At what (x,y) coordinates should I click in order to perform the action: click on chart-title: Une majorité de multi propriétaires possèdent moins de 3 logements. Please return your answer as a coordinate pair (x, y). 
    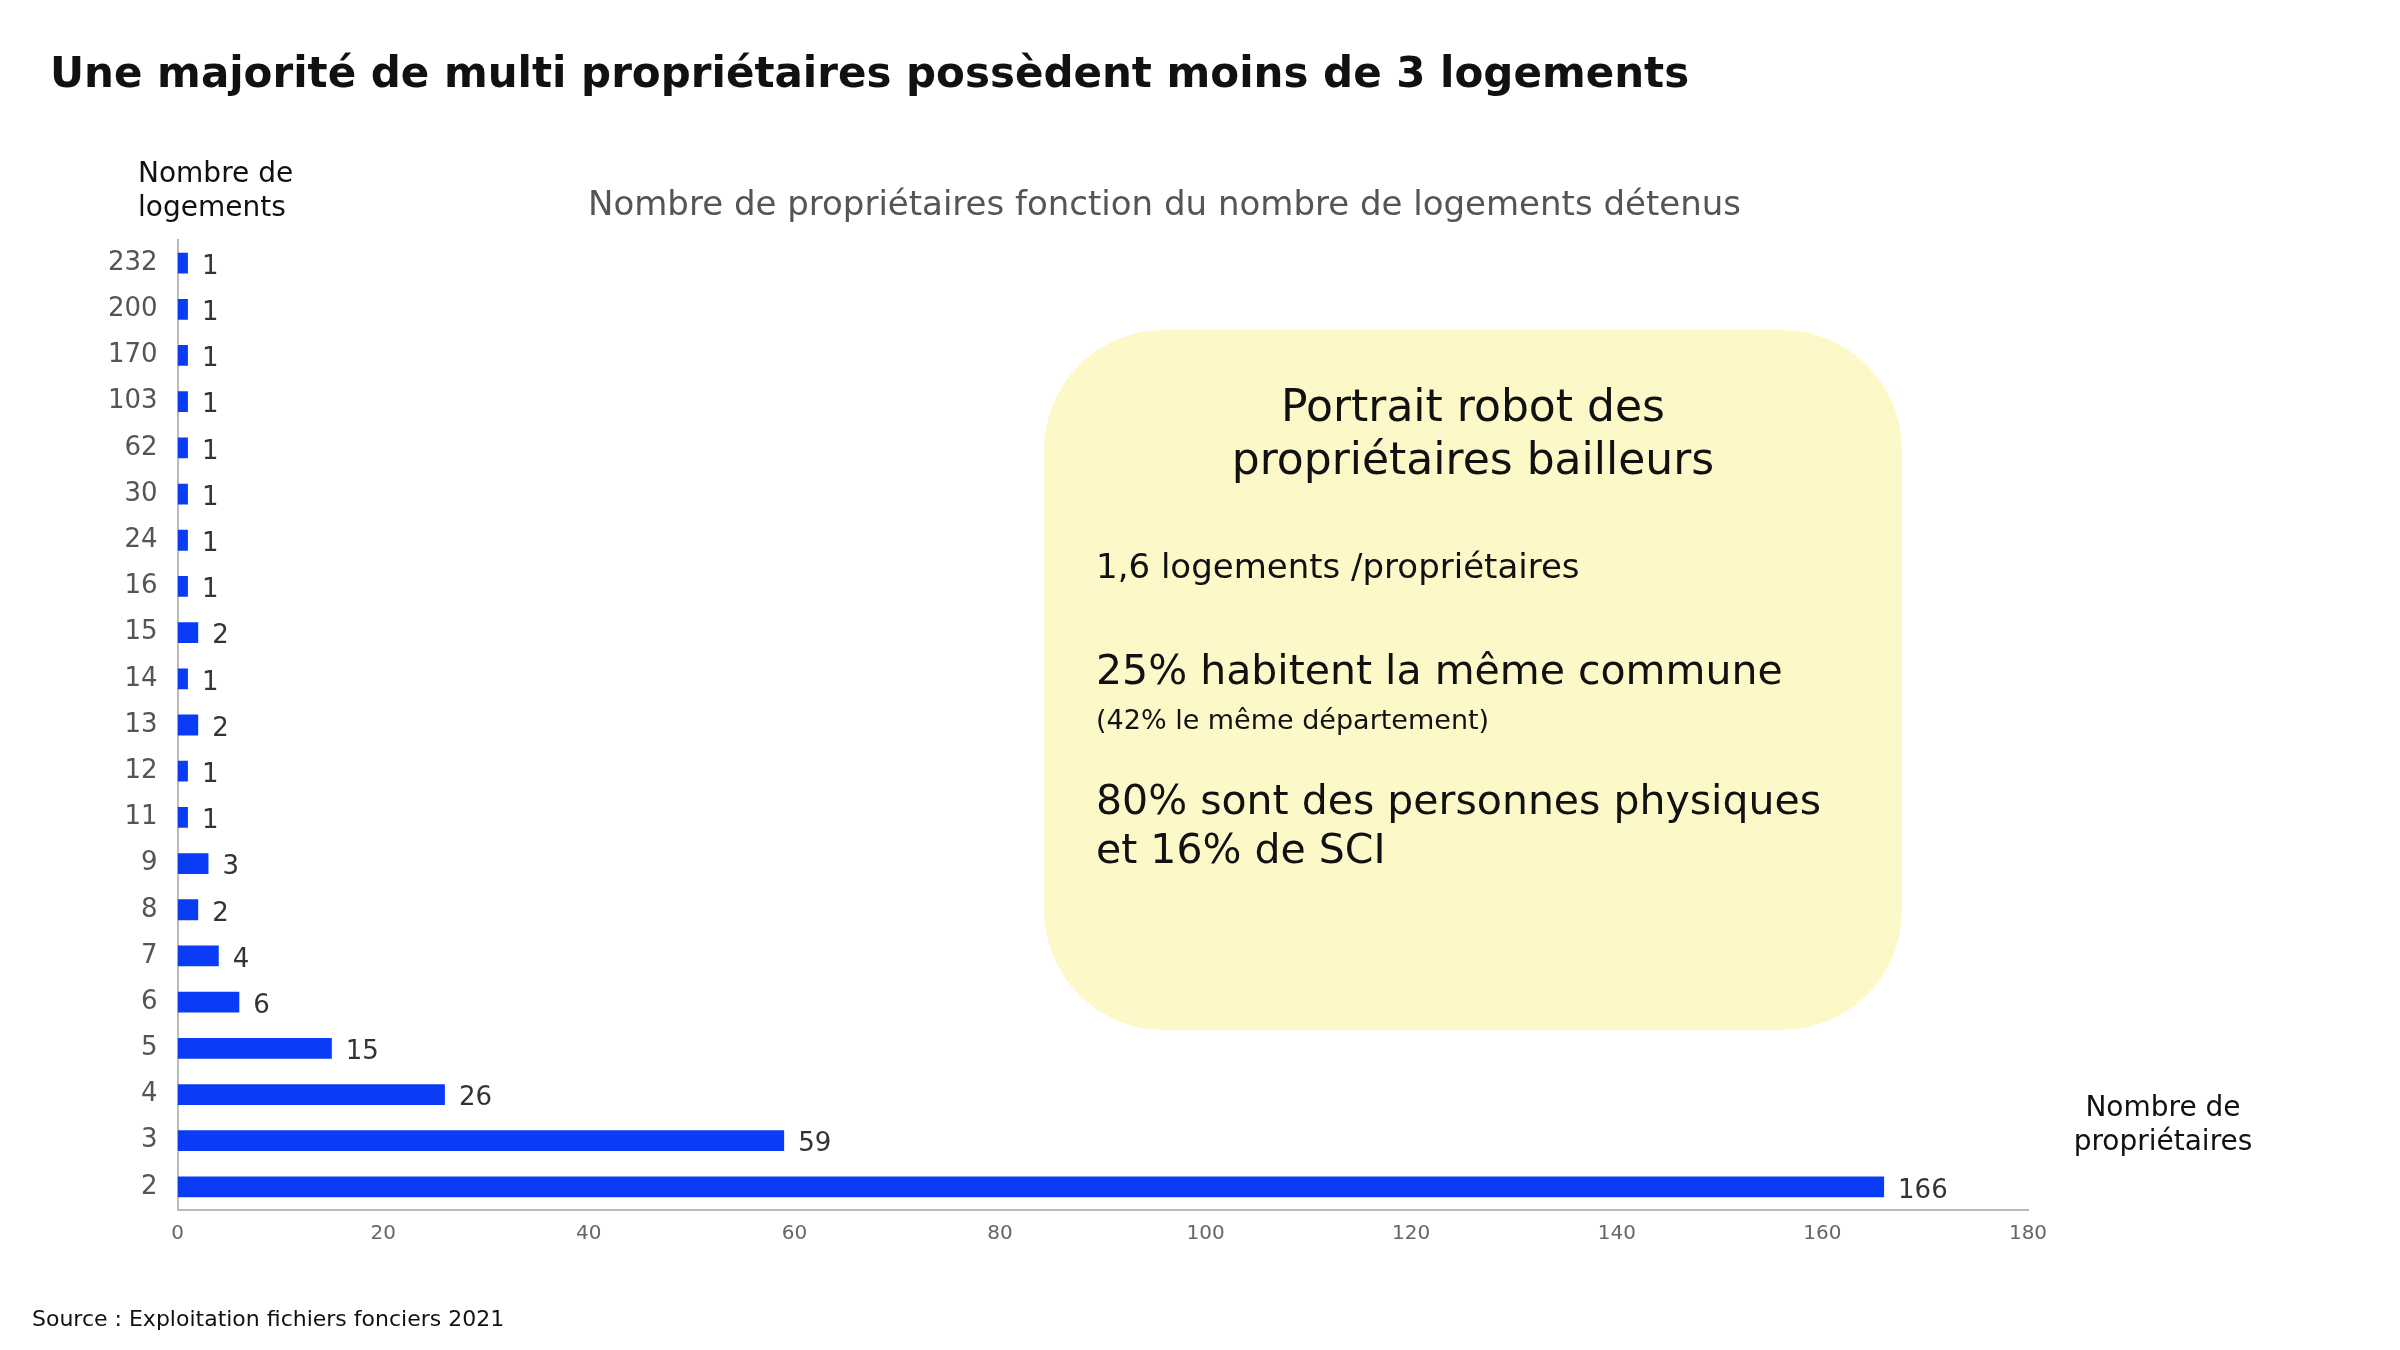
    Looking at the image, I should click on (870, 72).